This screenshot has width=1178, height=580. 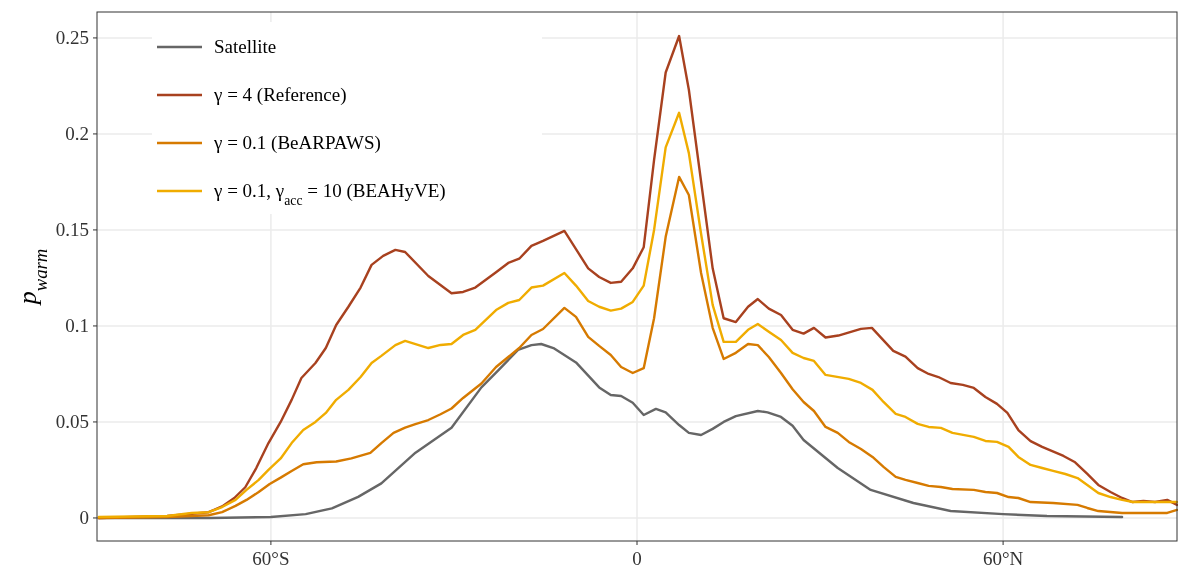 I want to click on y-tick-label: 0.05, so click(x=72, y=421).